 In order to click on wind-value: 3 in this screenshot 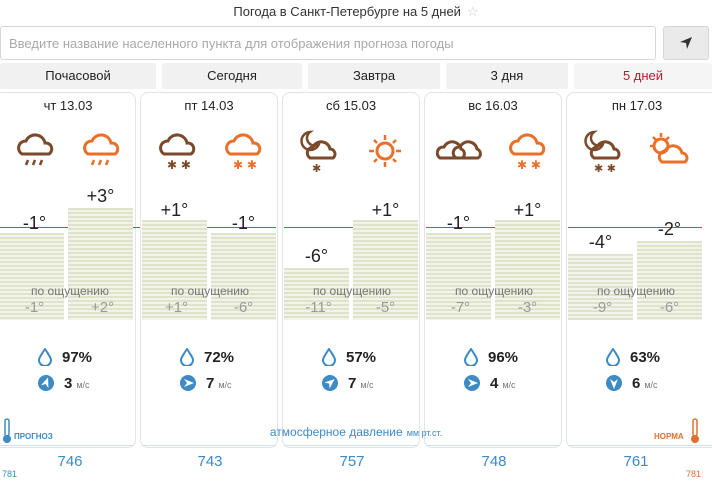, I will do `click(68, 383)`.